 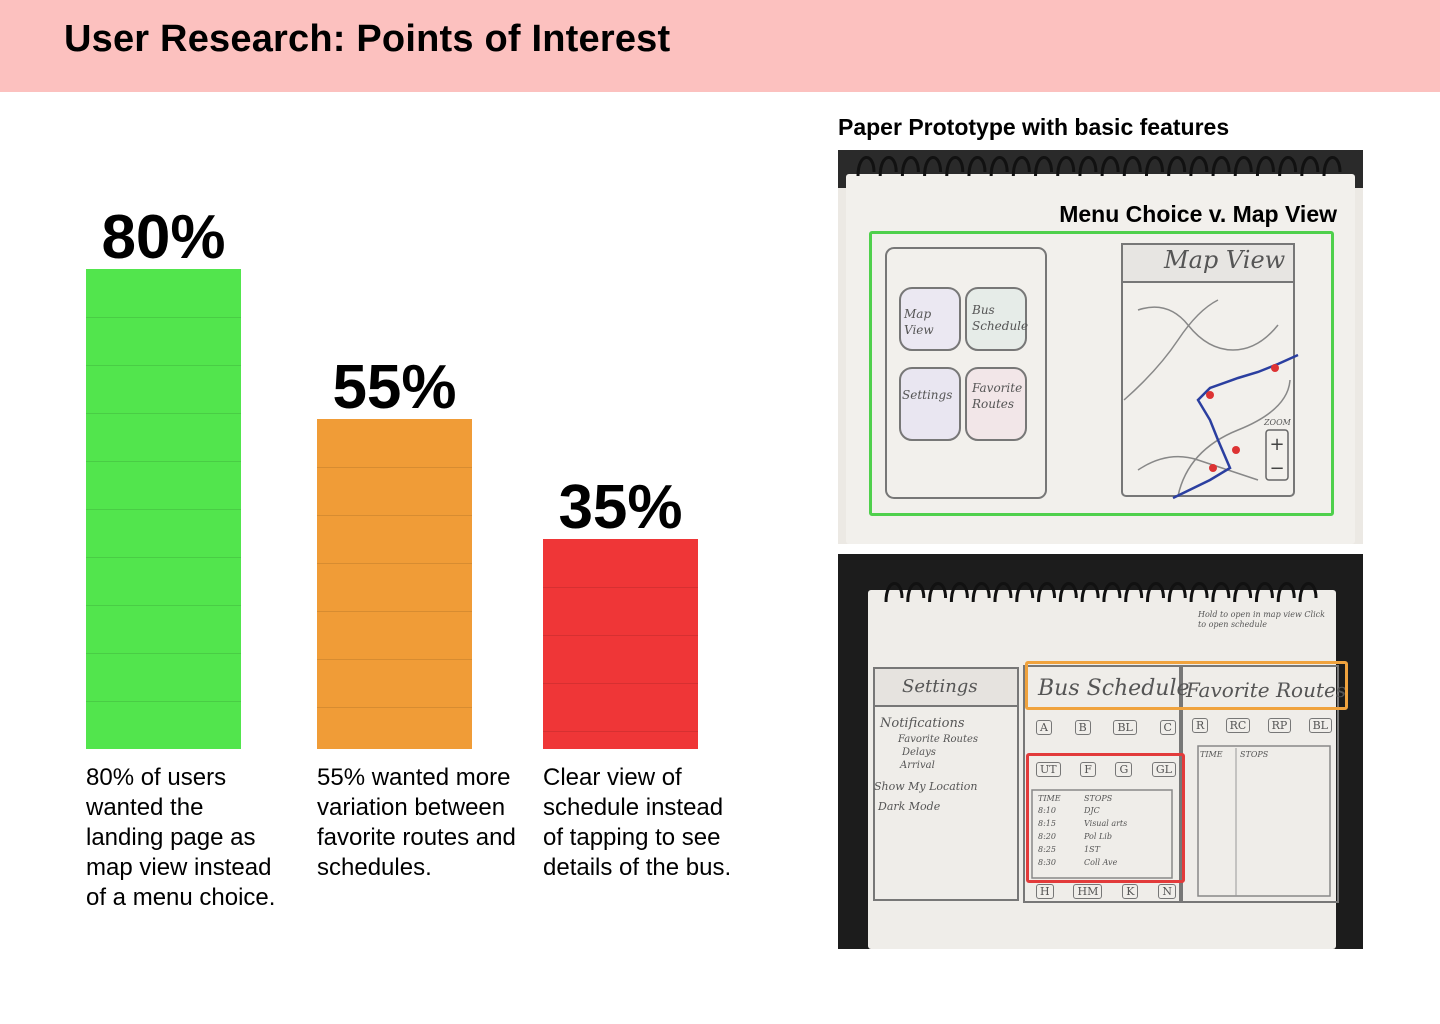 What do you see at coordinates (926, 786) in the screenshot?
I see `sketch-show-location: Show My Location` at bounding box center [926, 786].